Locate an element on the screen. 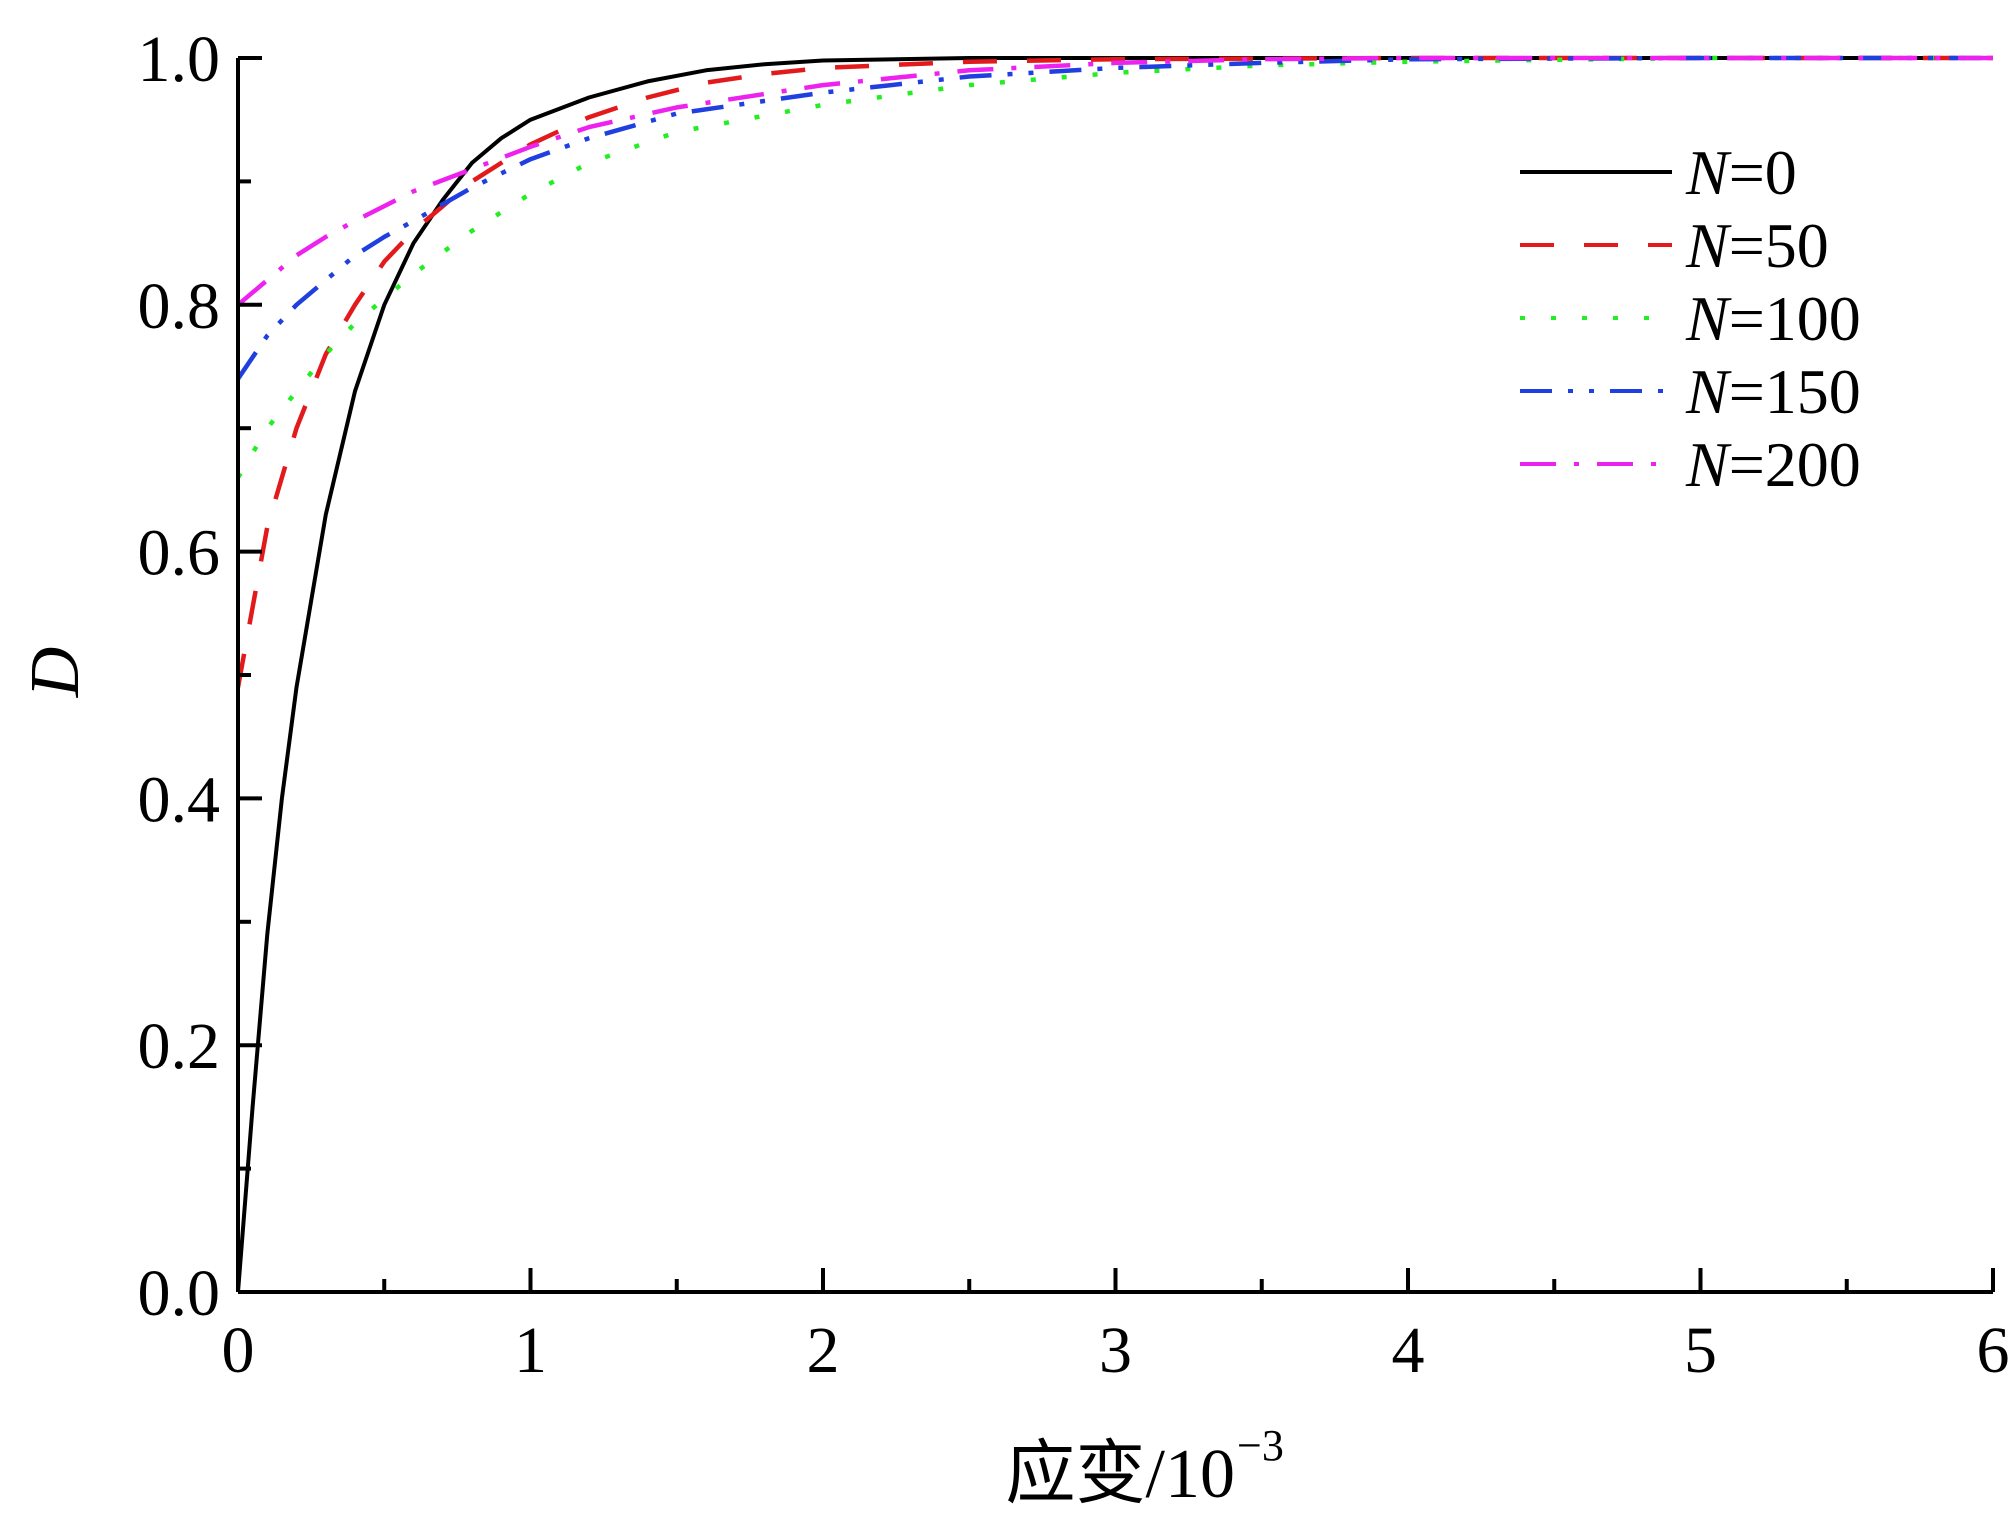 The height and width of the screenshot is (1515, 2010). y-tick-label: 0.8 is located at coordinates (179, 306).